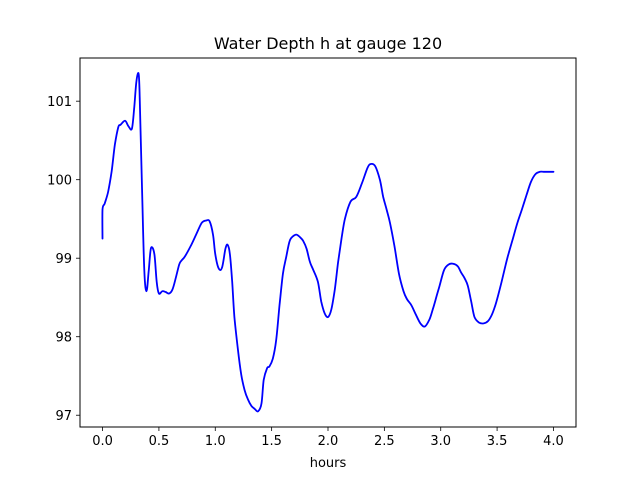 This screenshot has width=640, height=480. I want to click on y-axis-ticks: 97 98 99 100 101, so click(63, 259).